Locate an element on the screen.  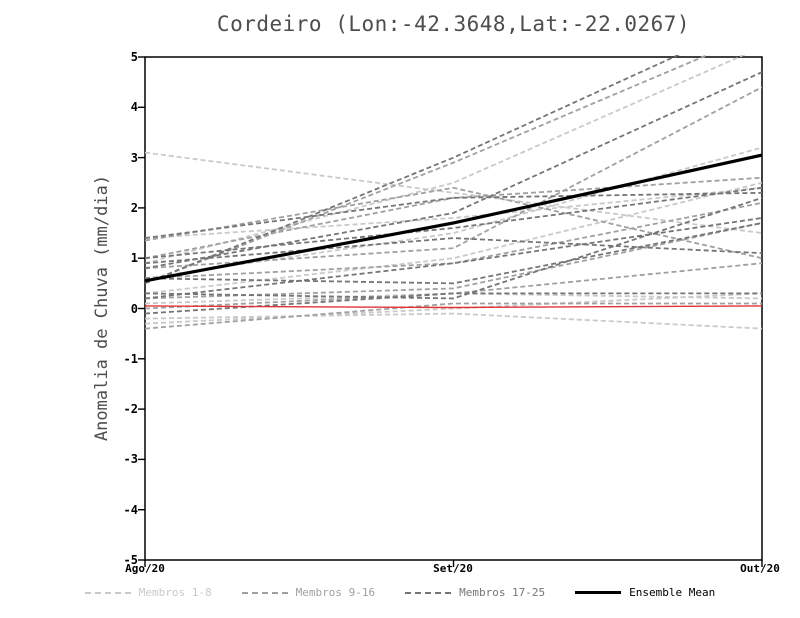
legend-label: Ensemble Mean is located at coordinates (672, 592).